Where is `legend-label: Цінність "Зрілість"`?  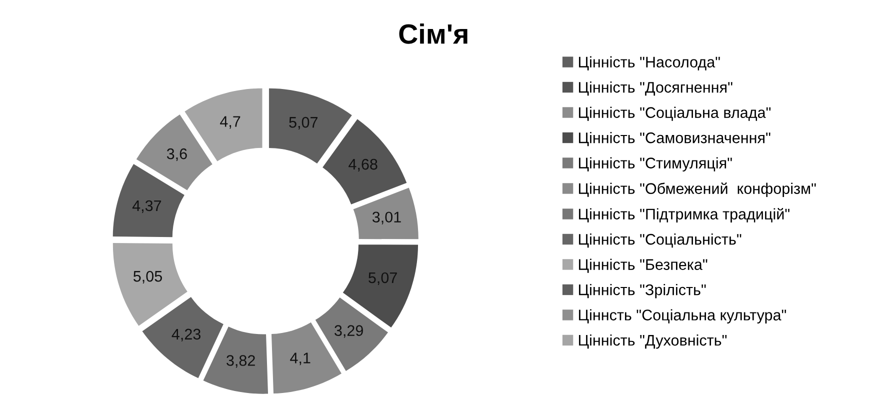 legend-label: Цінність "Зрілість" is located at coordinates (642, 291).